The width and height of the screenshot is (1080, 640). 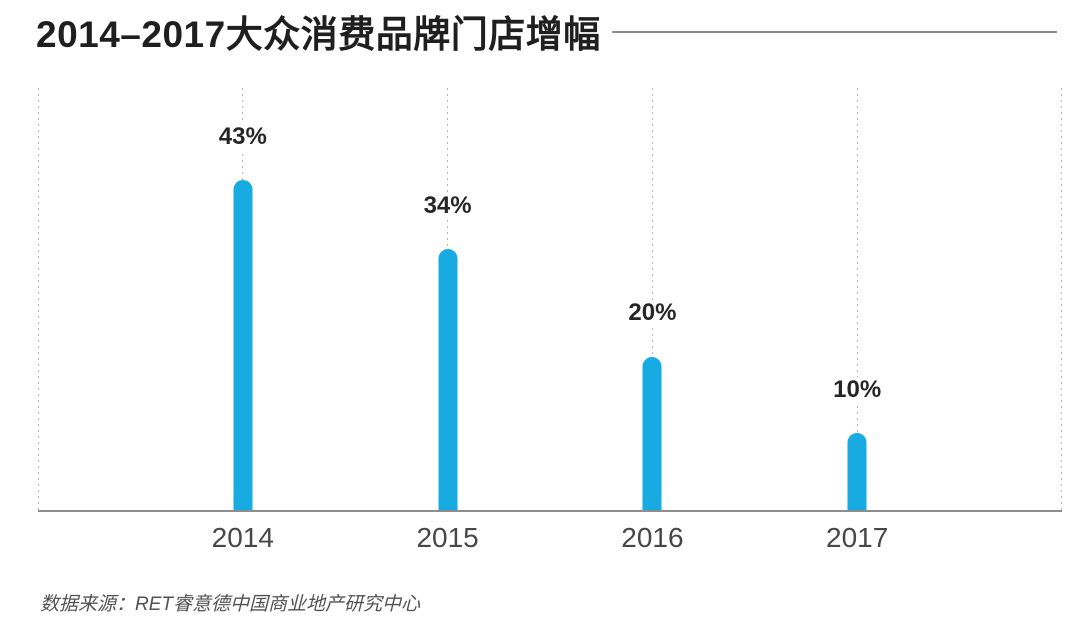 What do you see at coordinates (243, 345) in the screenshot?
I see `bar-2014` at bounding box center [243, 345].